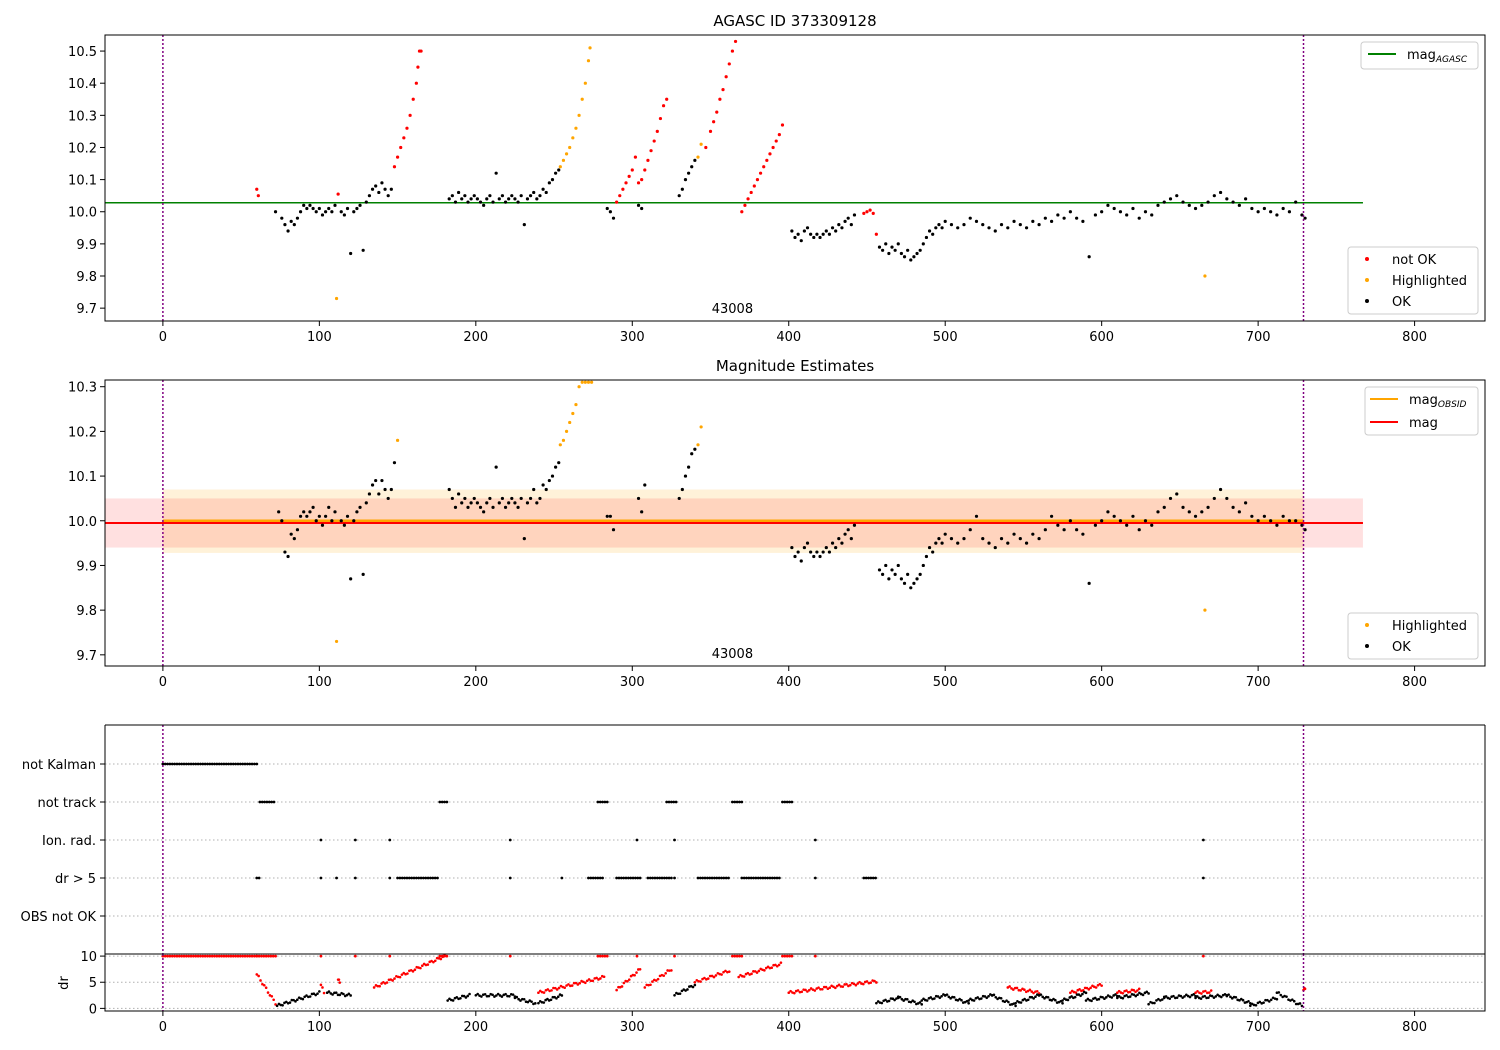  I want to click on y-tick-label: 9.9, so click(86, 245).